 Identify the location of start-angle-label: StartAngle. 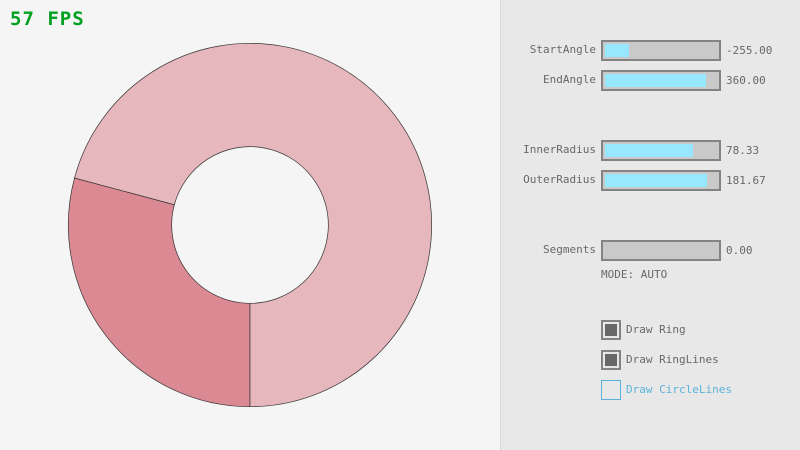
(562, 49).